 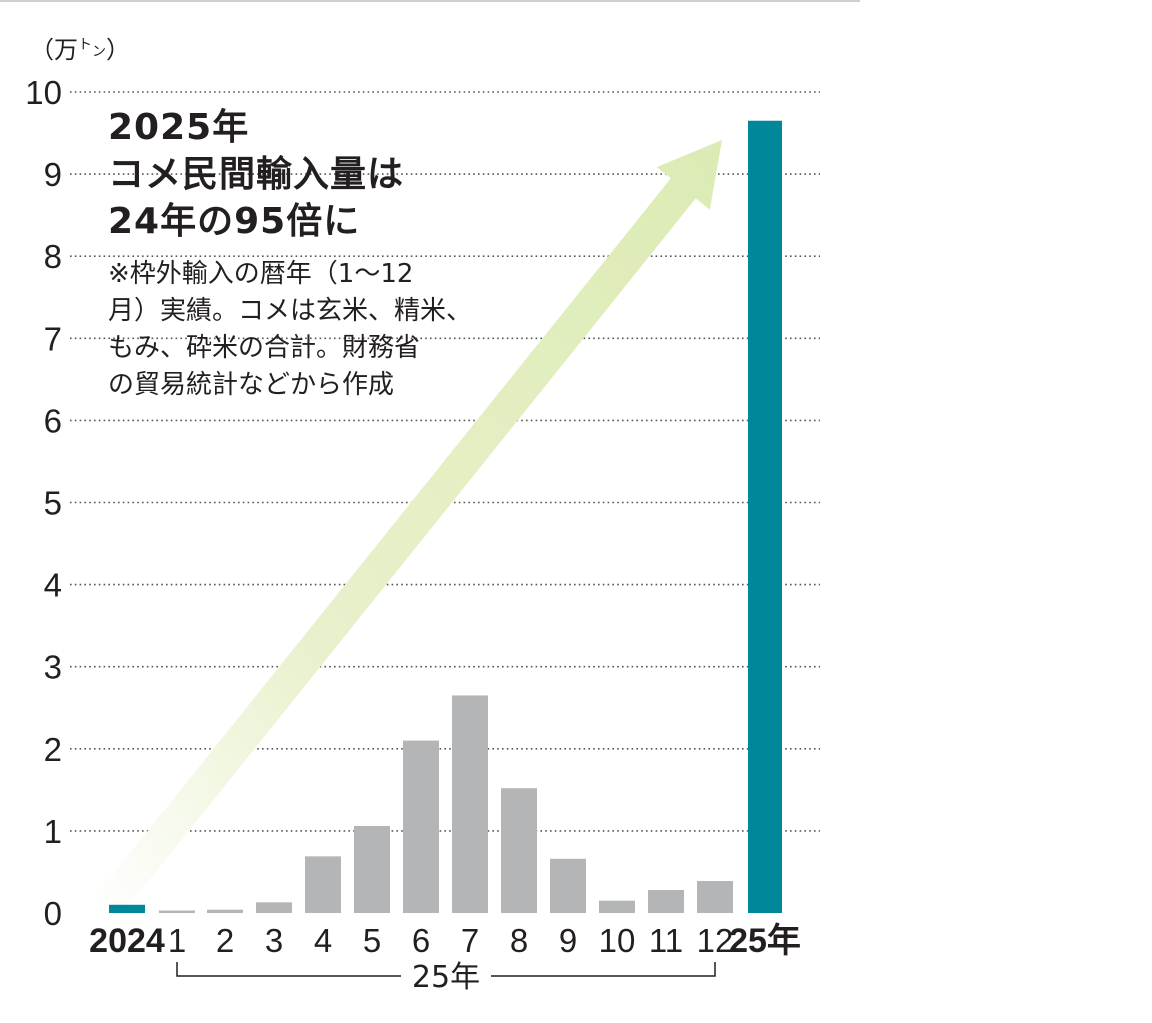 I want to click on month-group-label: 25年, so click(x=446, y=977).